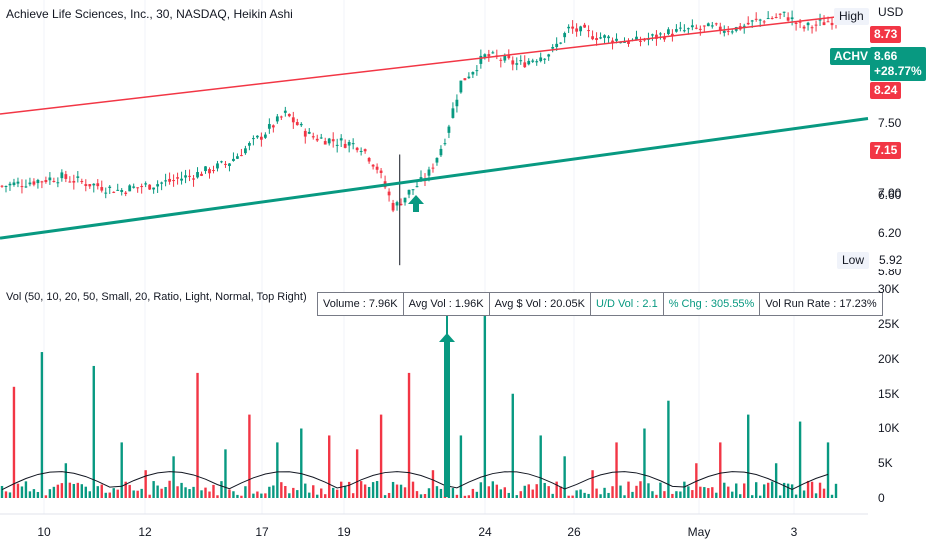 This screenshot has width=932, height=550. I want to click on volume-tick: 20K, so click(889, 359).